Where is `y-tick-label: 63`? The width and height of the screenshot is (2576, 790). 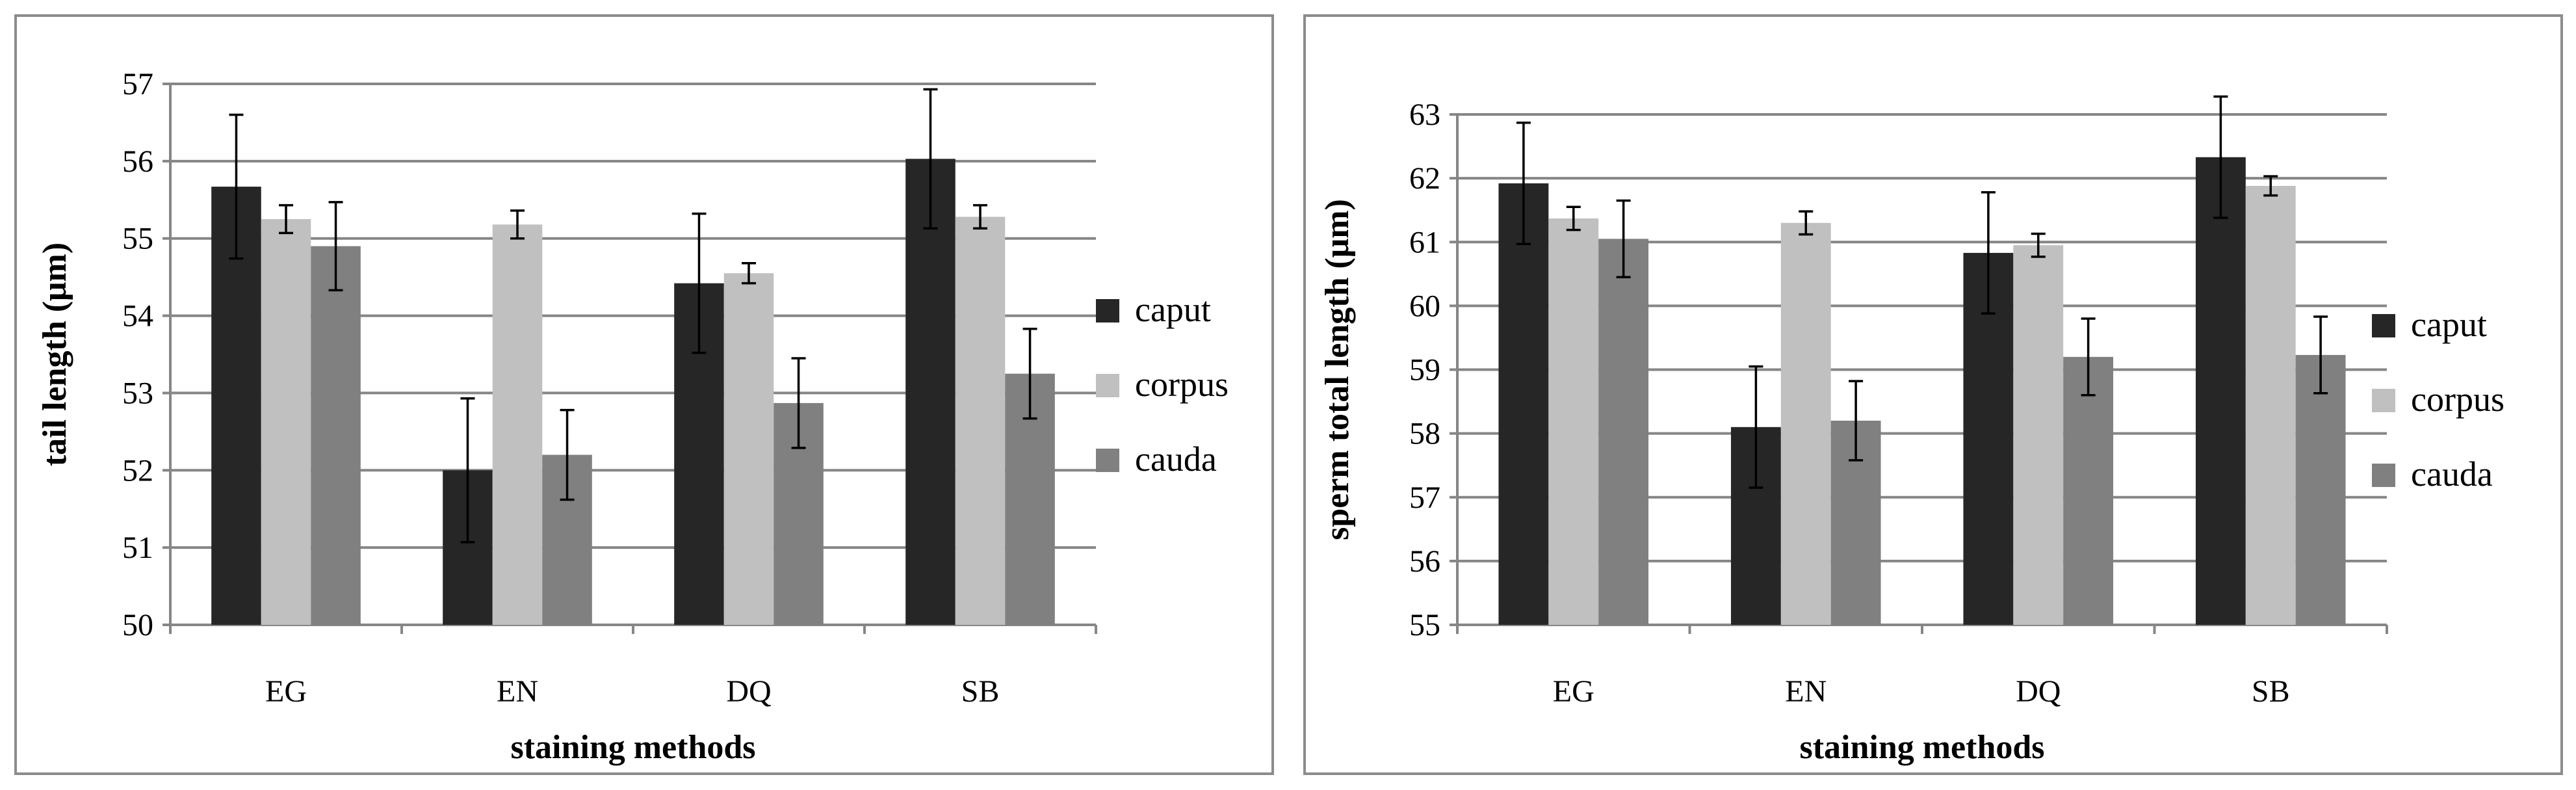 y-tick-label: 63 is located at coordinates (1424, 115).